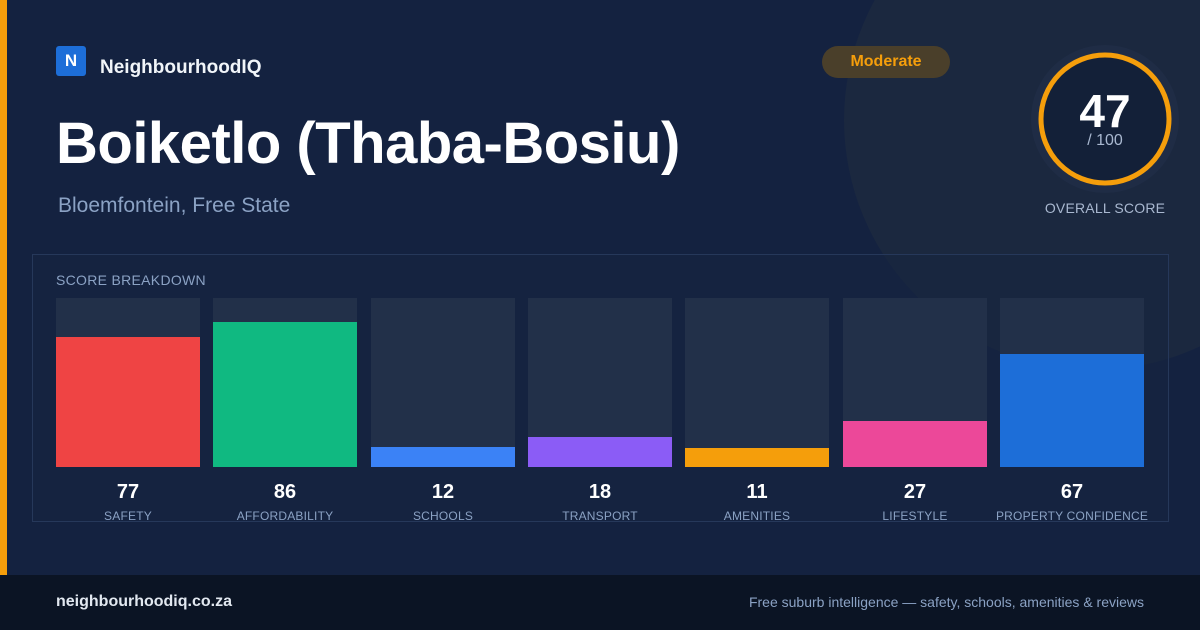  What do you see at coordinates (71, 61) in the screenshot?
I see `logo-icon: N` at bounding box center [71, 61].